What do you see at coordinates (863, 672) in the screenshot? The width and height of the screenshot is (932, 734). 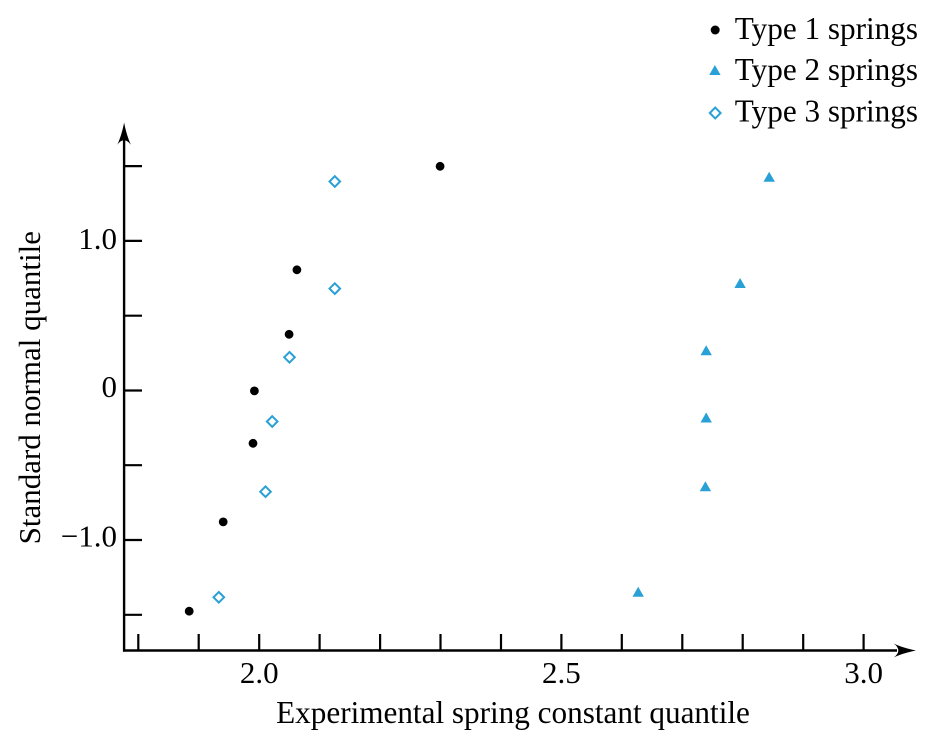 I see `svg-text: 3.0` at bounding box center [863, 672].